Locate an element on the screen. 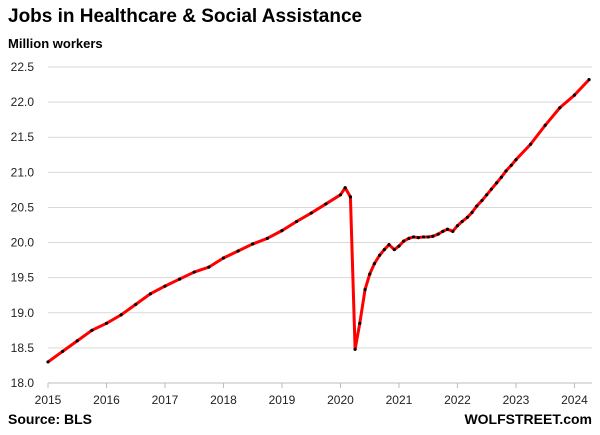 This screenshot has height=435, width=600. chart-subtitle: Million workers is located at coordinates (55, 43).